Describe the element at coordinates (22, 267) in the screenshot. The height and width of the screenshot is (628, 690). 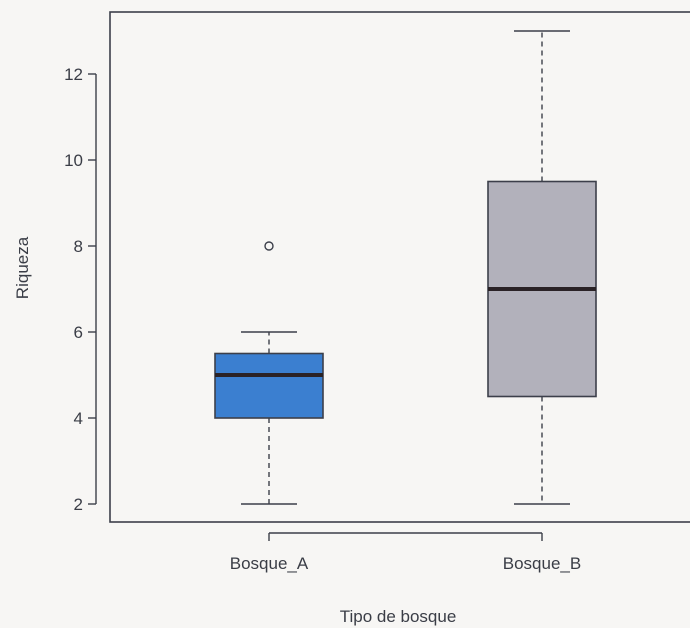
I see `y-axis-label: Riqueza` at that location.